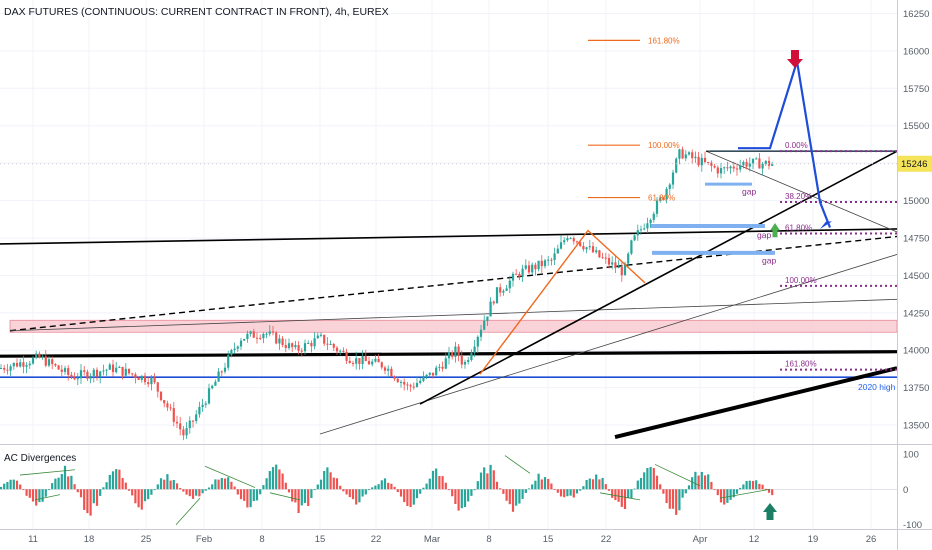  Describe the element at coordinates (488, 539) in the screenshot. I see `time-tick-label: 8` at that location.